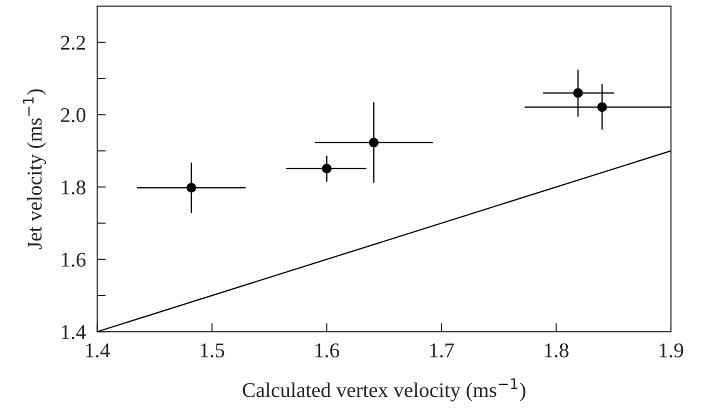 Image resolution: width=710 pixels, height=412 pixels. Describe the element at coordinates (556, 350) in the screenshot. I see `x-tick-label: 1.8` at that location.